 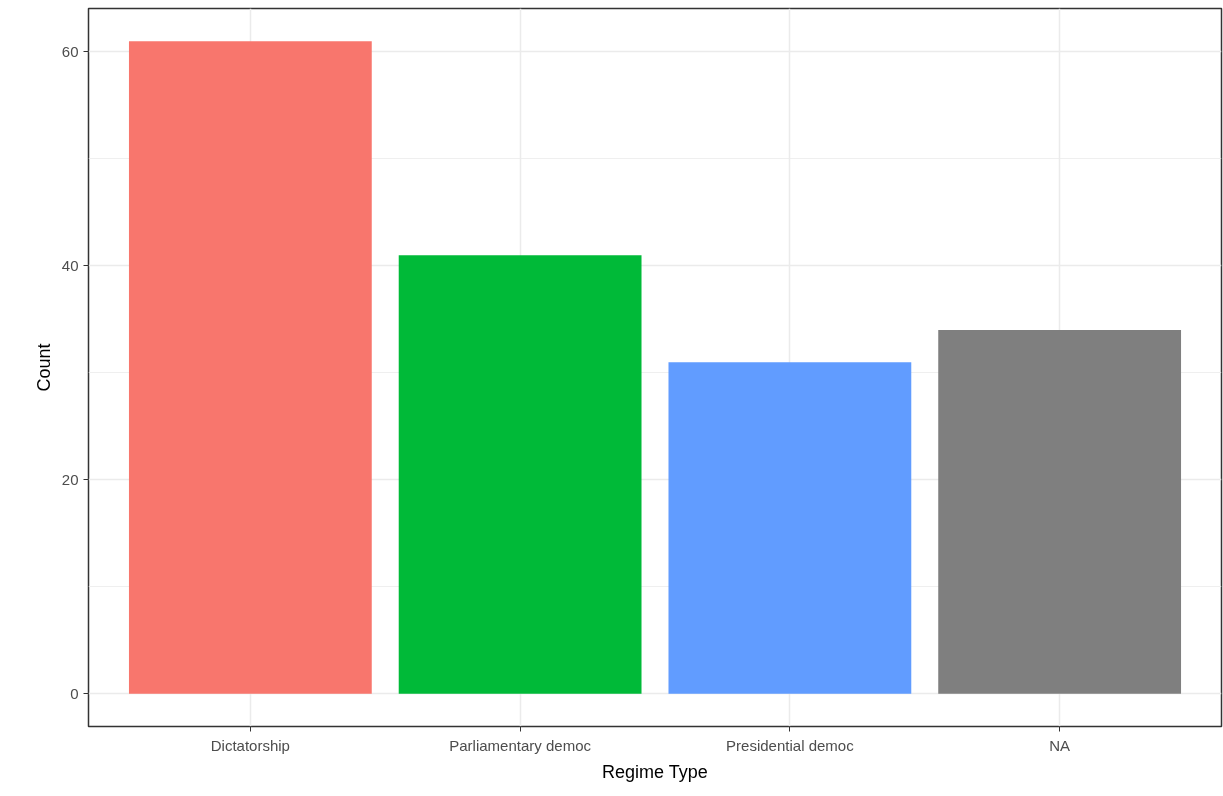 I want to click on x-tick-label: NA, so click(x=1060, y=745).